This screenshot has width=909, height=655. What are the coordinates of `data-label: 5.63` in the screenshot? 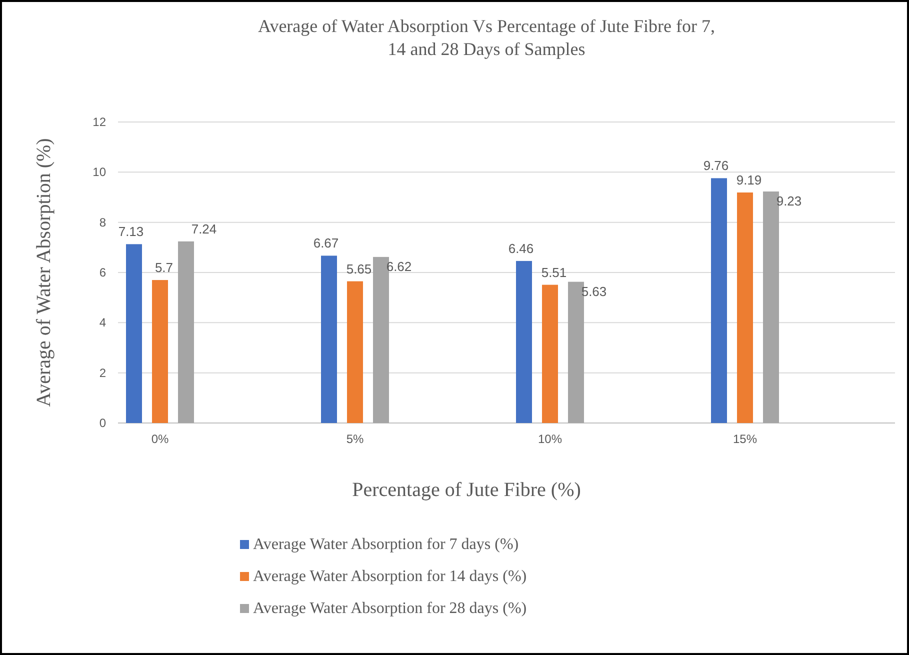 It's located at (594, 291).